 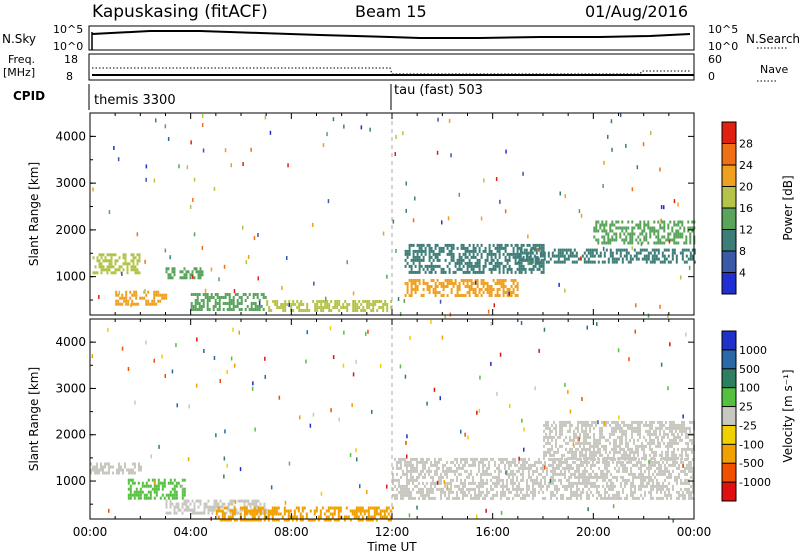 I want to click on x-tick-label: 08:00, so click(x=291, y=532).